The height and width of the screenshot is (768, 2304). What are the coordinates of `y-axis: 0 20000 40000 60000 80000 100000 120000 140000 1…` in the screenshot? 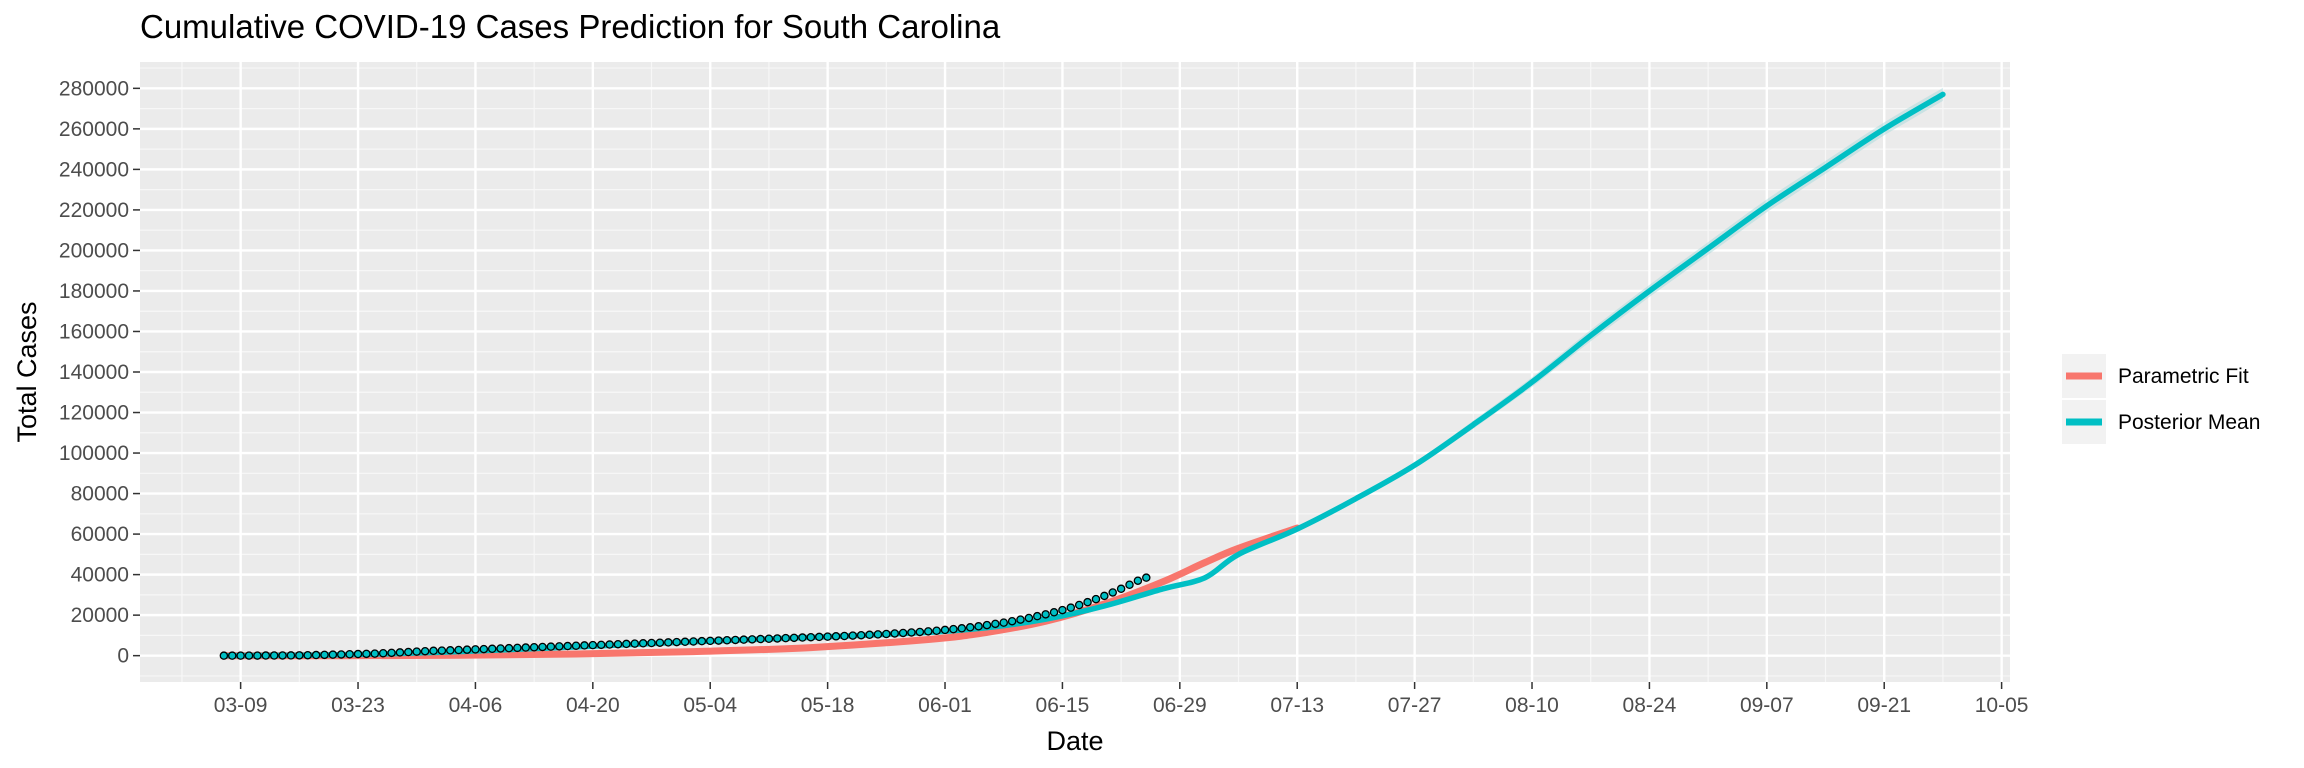 It's located at (99, 372).